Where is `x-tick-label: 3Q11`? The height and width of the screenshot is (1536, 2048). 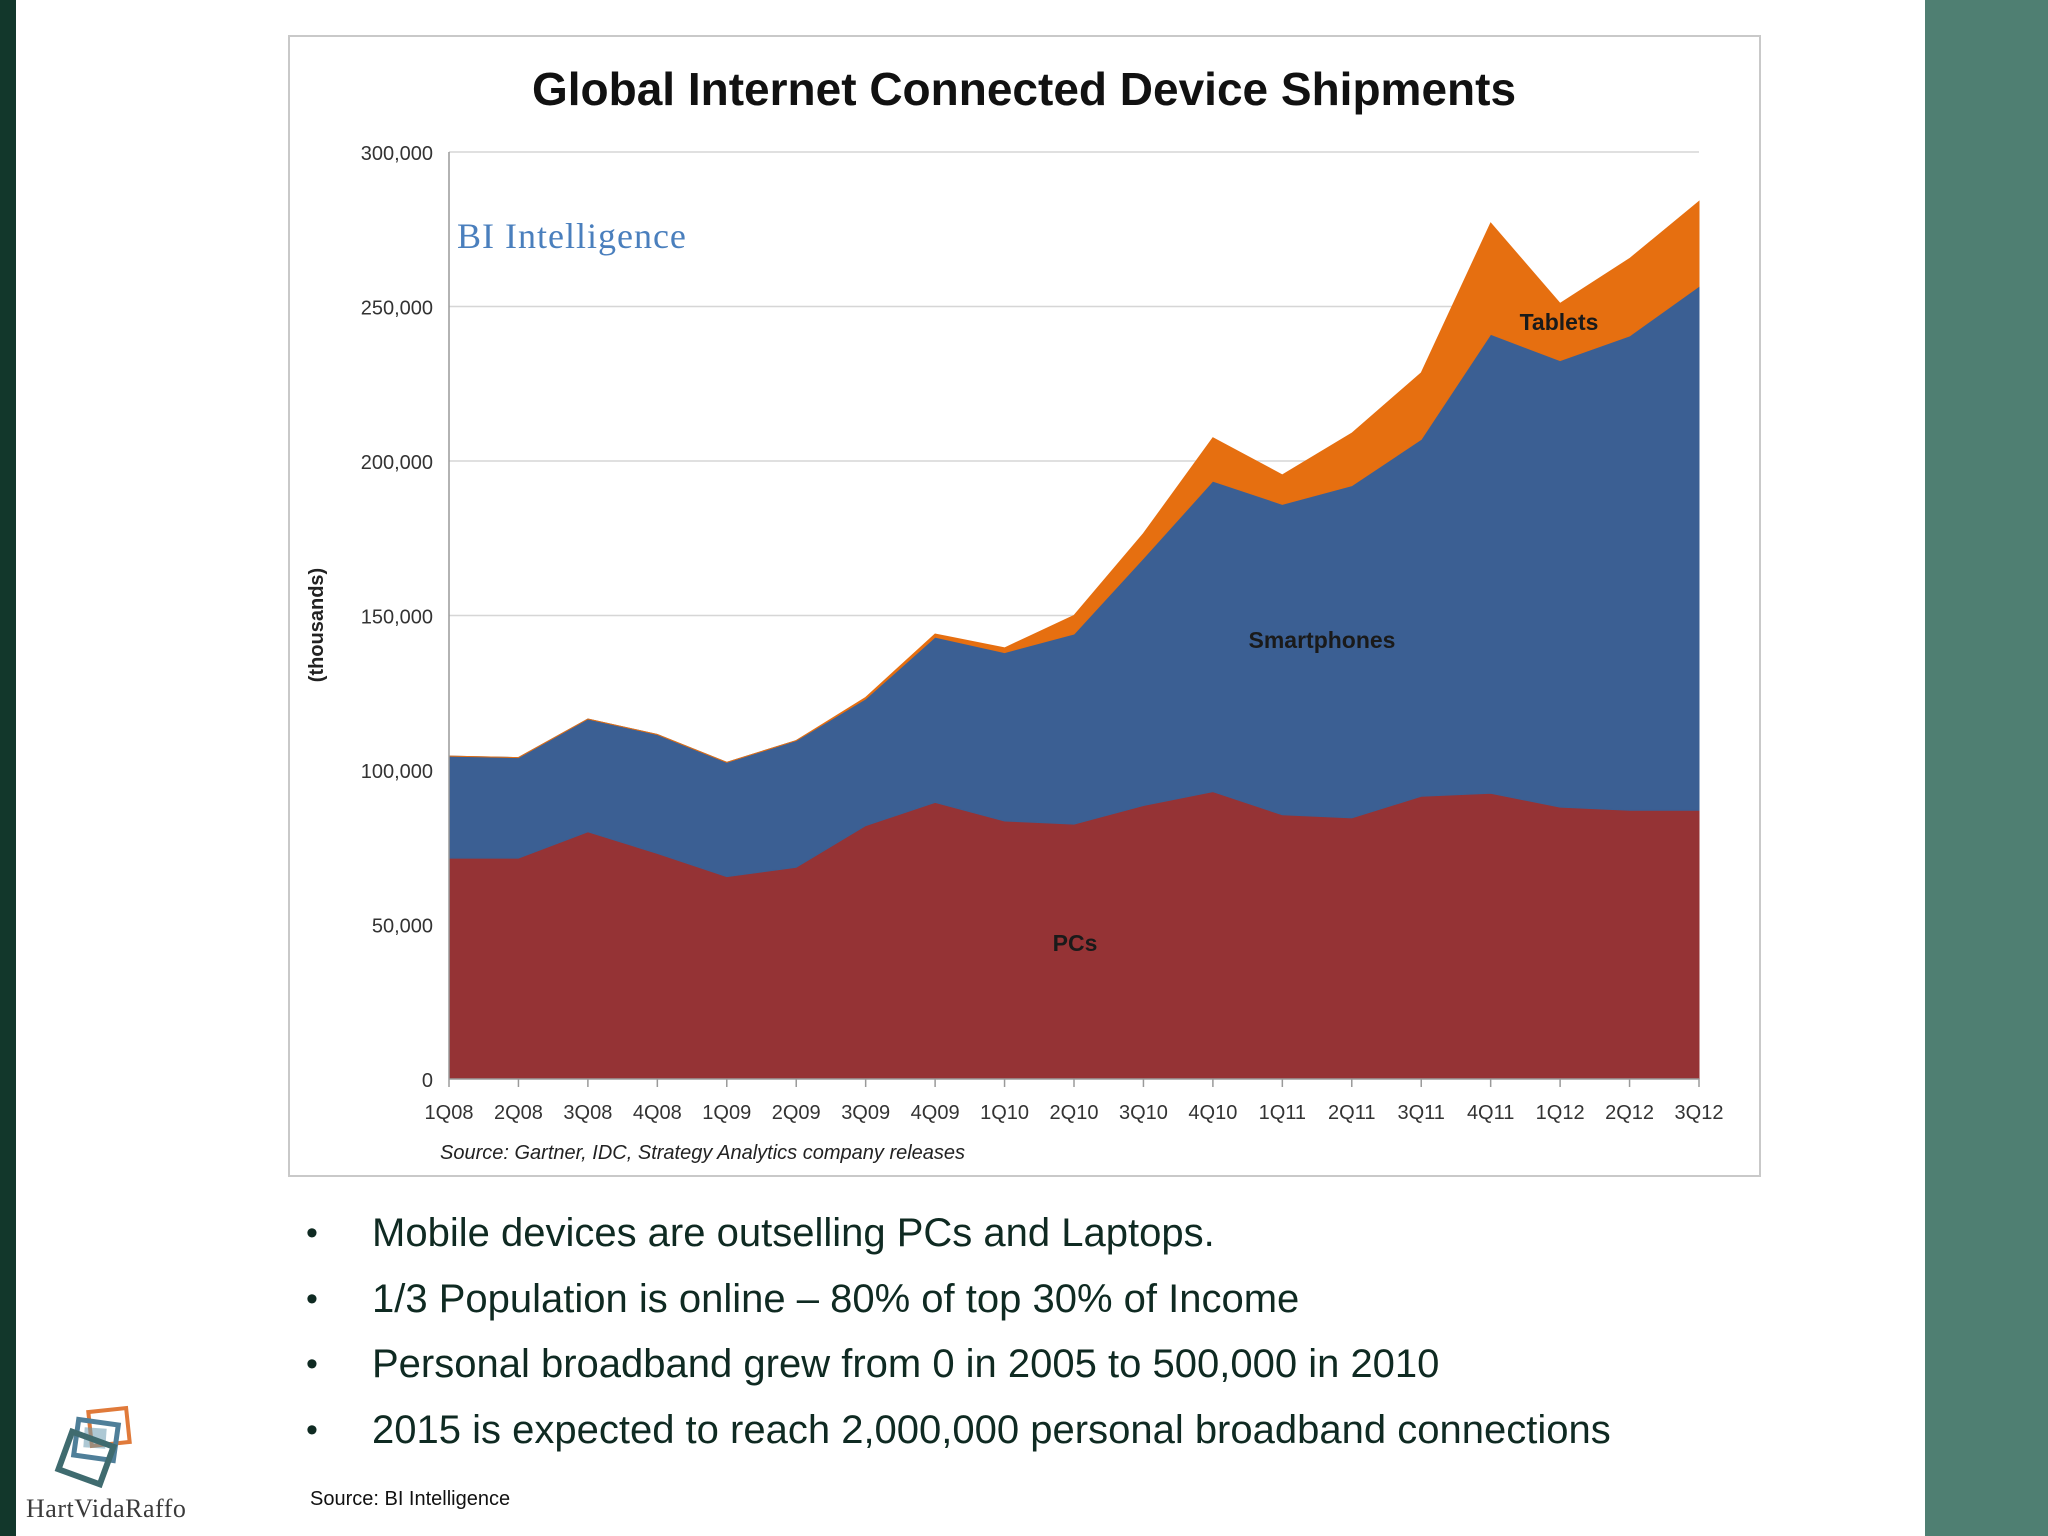 x-tick-label: 3Q11 is located at coordinates (1420, 1113).